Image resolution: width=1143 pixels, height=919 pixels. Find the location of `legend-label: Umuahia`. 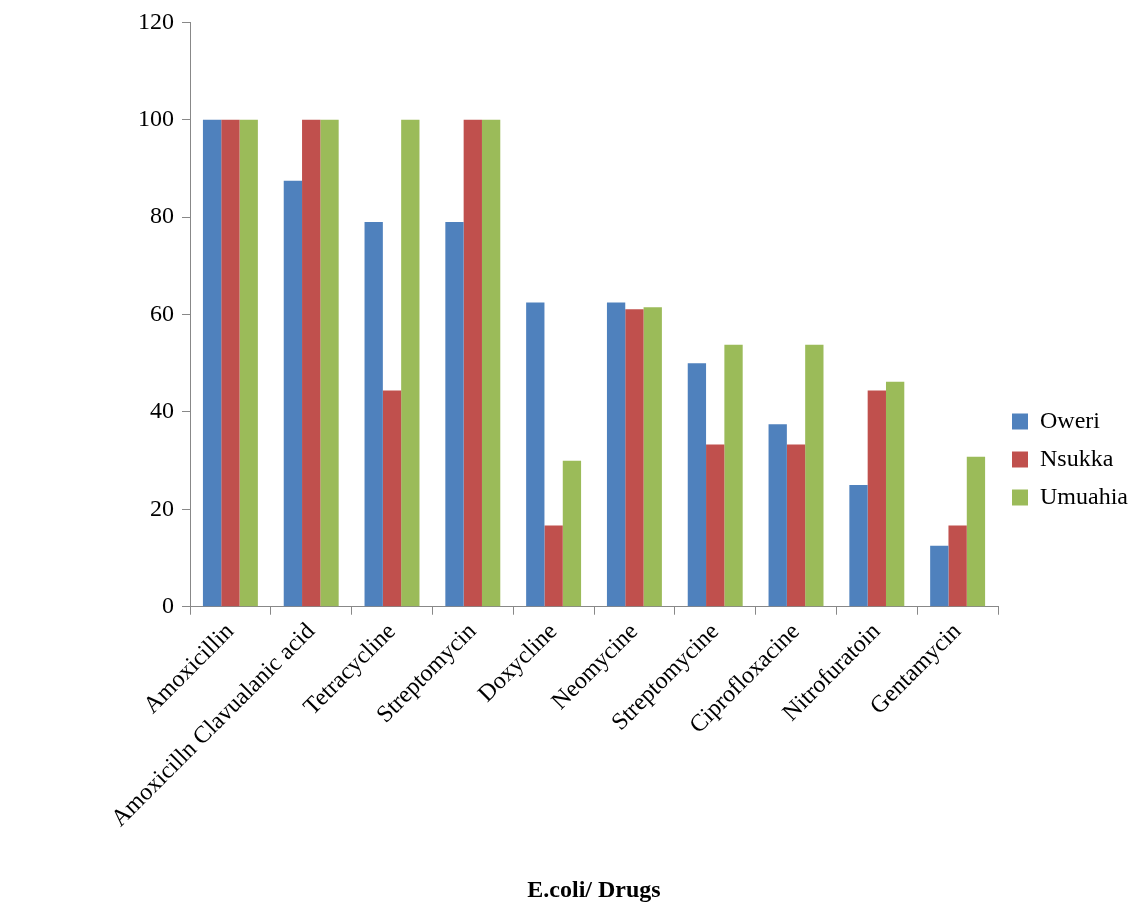

legend-label: Umuahia is located at coordinates (1084, 495).